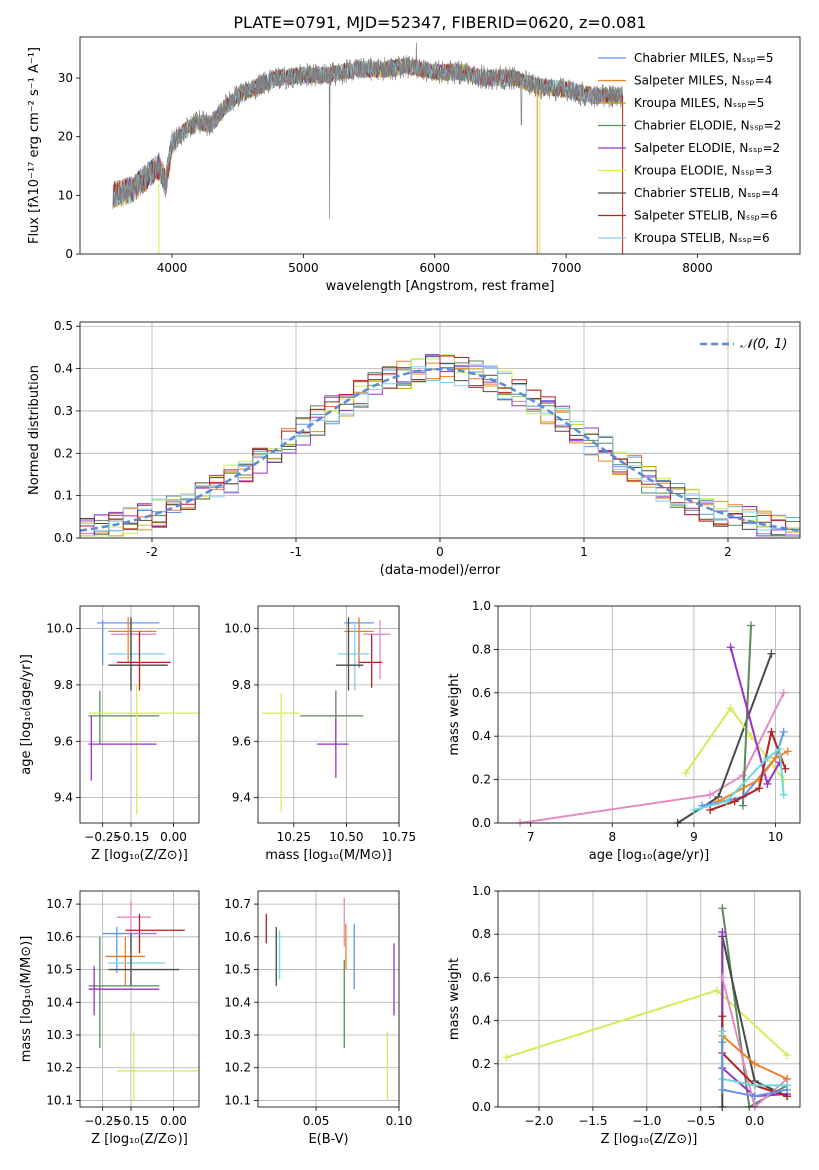  I want to click on x-tick-label: 9, so click(694, 837).